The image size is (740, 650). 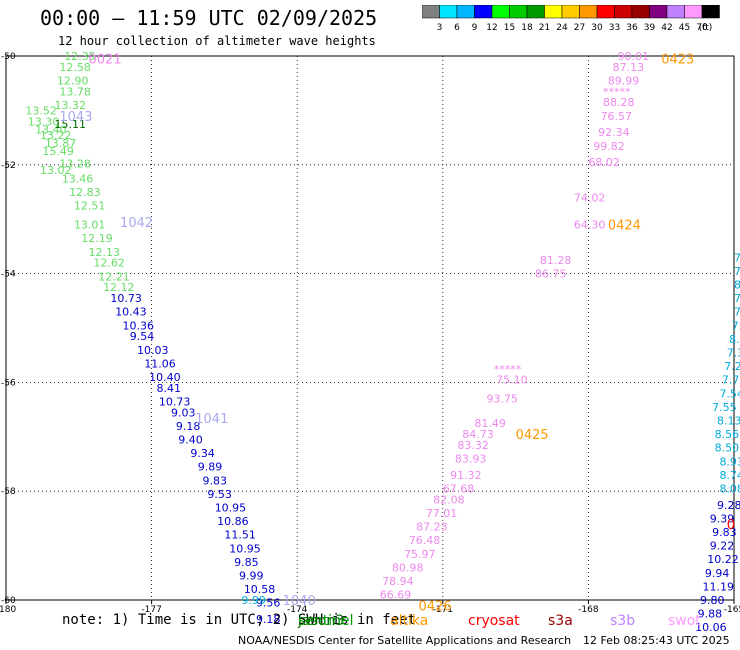 I want to click on wave-height-value: 10.40, so click(x=165, y=377).